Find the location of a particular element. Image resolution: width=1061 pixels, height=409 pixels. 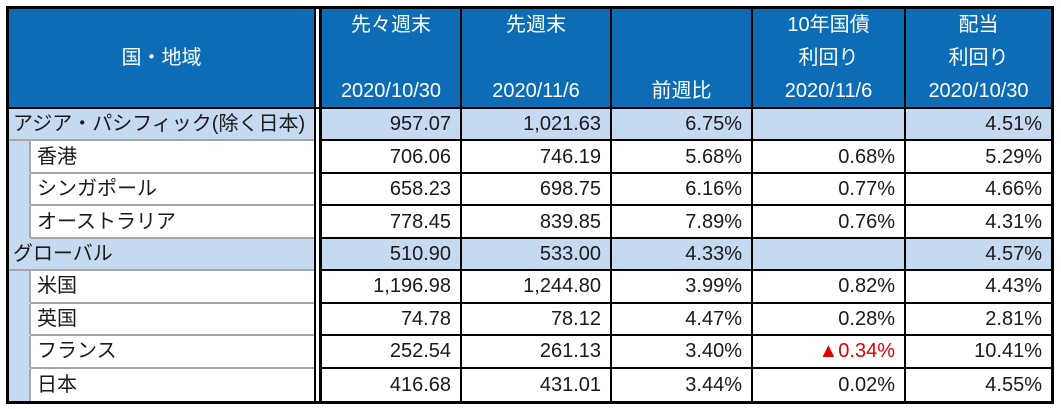

header-line: 先週末 is located at coordinates (536, 25).